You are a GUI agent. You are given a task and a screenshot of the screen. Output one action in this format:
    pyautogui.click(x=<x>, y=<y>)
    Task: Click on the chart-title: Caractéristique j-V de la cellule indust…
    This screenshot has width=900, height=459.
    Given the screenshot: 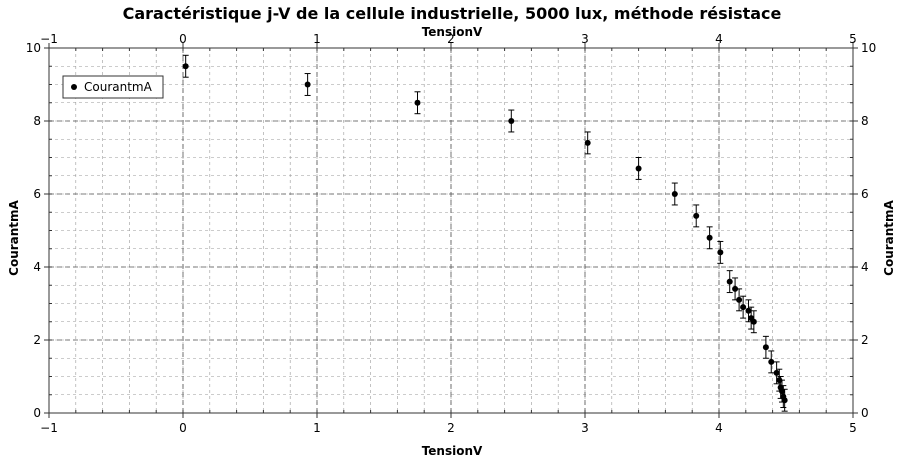 What is the action you would take?
    pyautogui.click(x=452, y=13)
    